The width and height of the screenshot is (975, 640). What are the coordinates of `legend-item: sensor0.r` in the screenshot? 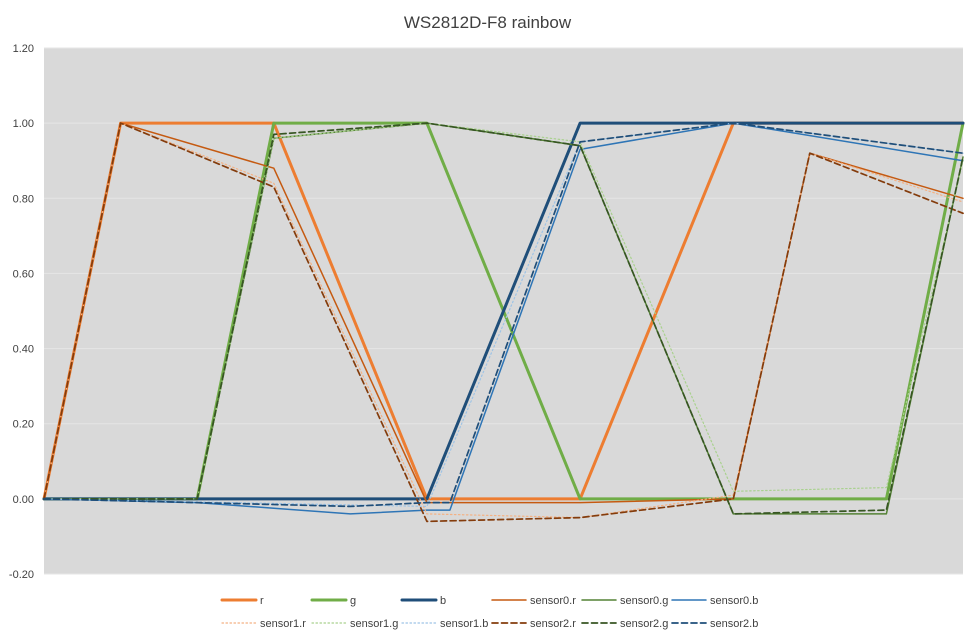 It's located at (533, 601).